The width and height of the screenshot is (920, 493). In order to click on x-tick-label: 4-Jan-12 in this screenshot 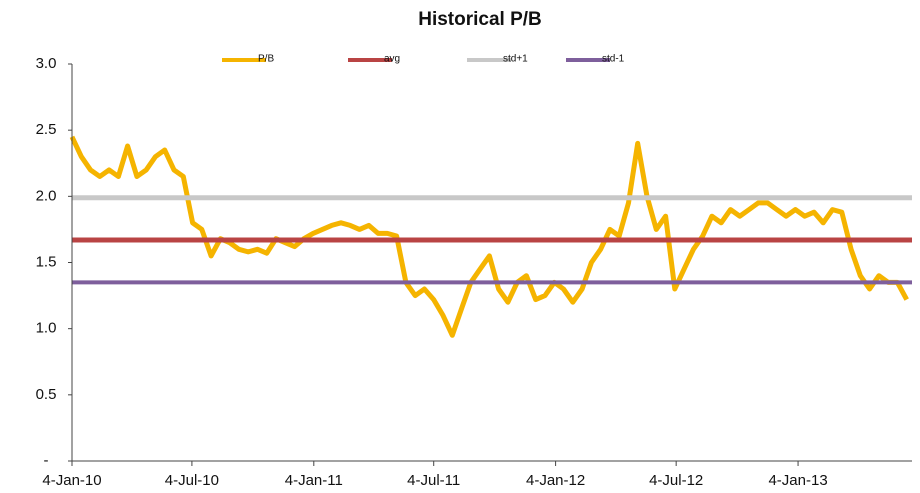, I will do `click(555, 480)`.